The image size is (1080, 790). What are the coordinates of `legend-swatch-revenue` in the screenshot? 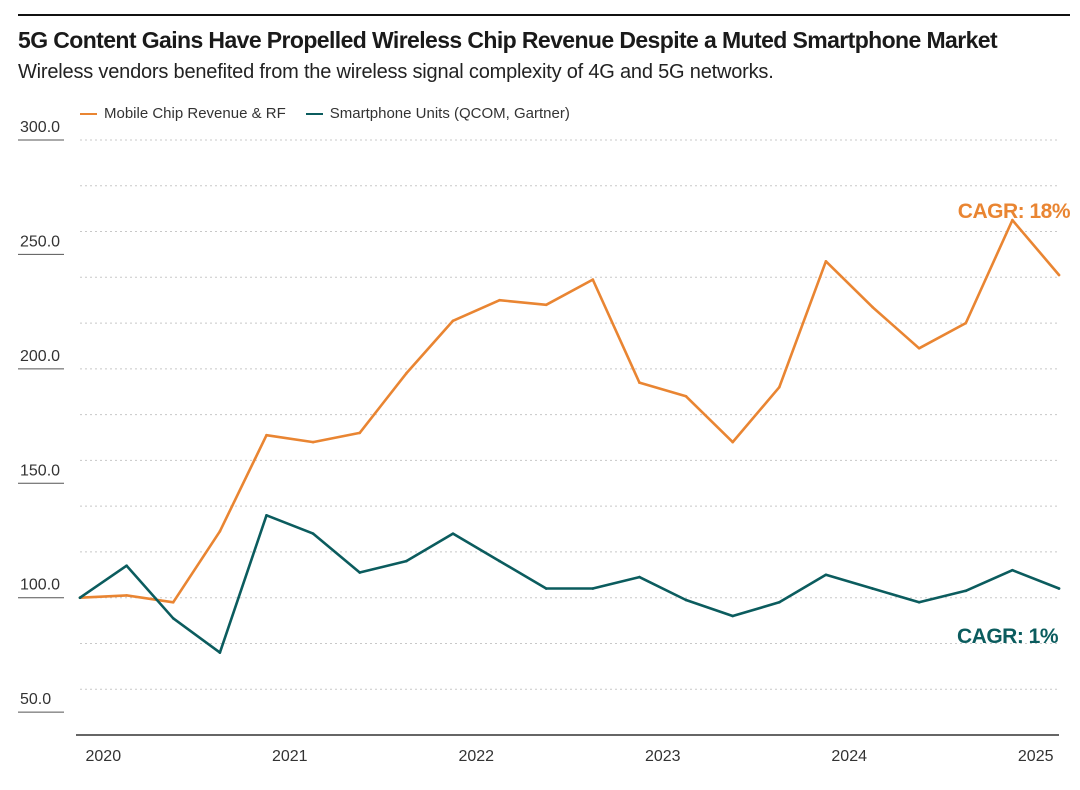 It's located at (88, 113).